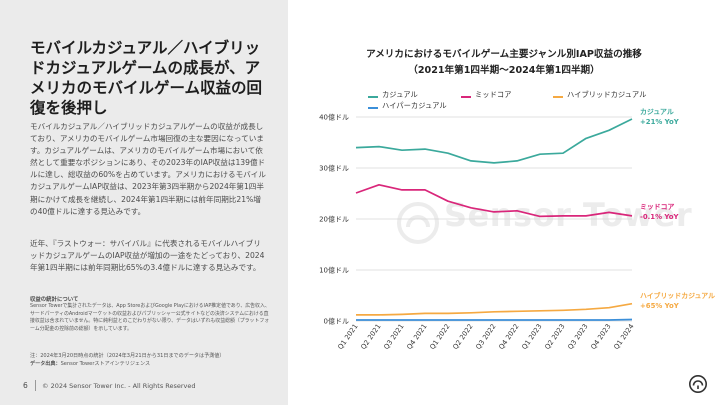  Describe the element at coordinates (657, 206) in the screenshot. I see `end-label-midcore-name: ミッドコア` at that location.